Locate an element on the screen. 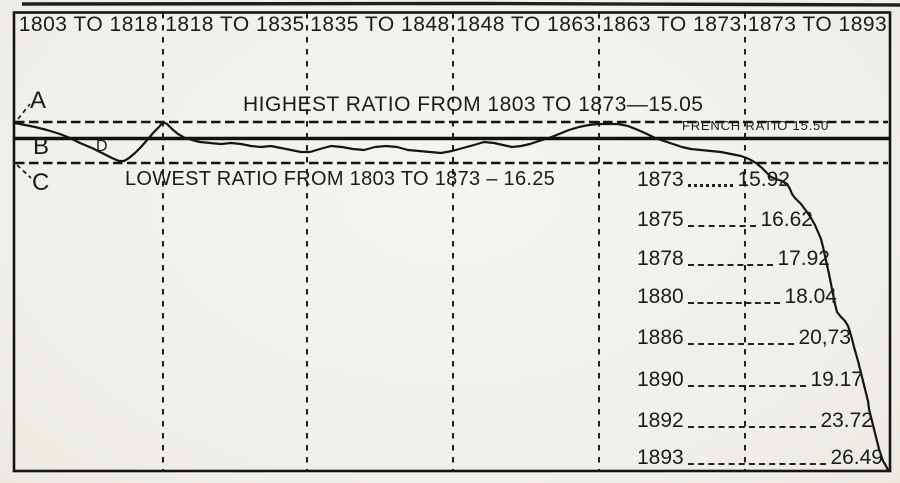  period-header-3: 1835 TO 1848 is located at coordinates (380, 24).